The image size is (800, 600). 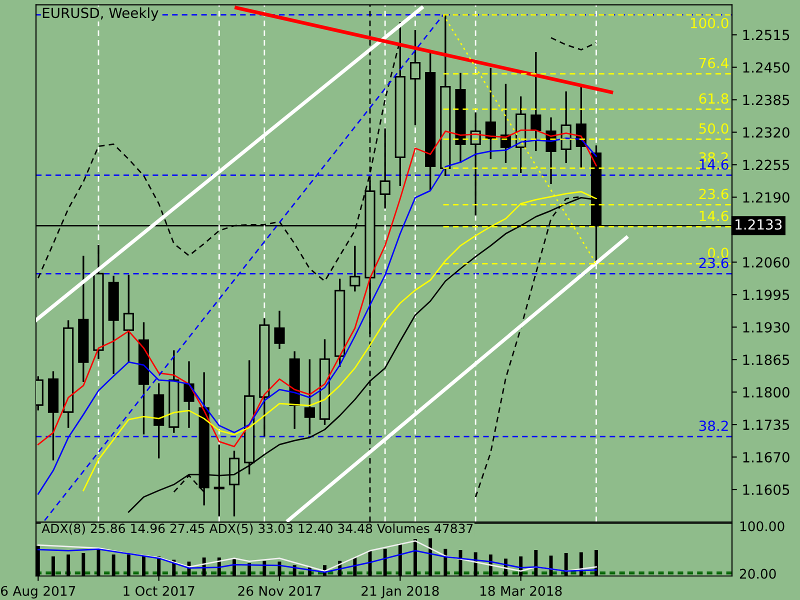 I want to click on y-tick-label: 1.1800, so click(x=766, y=392).